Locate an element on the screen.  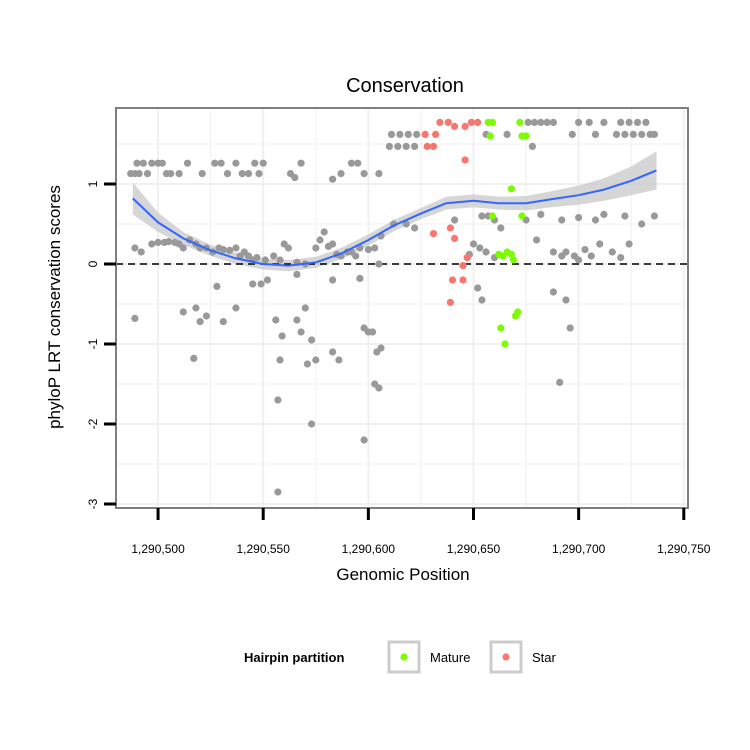
y-axis: -3 -2 -1 0 1 is located at coordinates (101, 344).